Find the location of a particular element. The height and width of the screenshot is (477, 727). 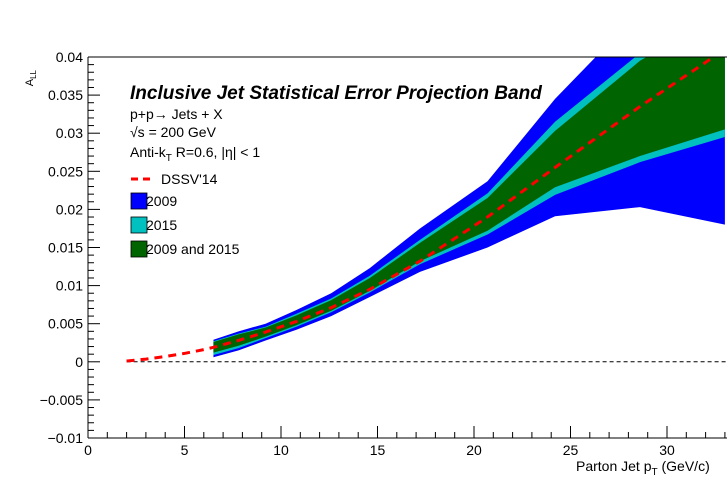

legend-label-combined: 2009 and 2015 is located at coordinates (193, 249).